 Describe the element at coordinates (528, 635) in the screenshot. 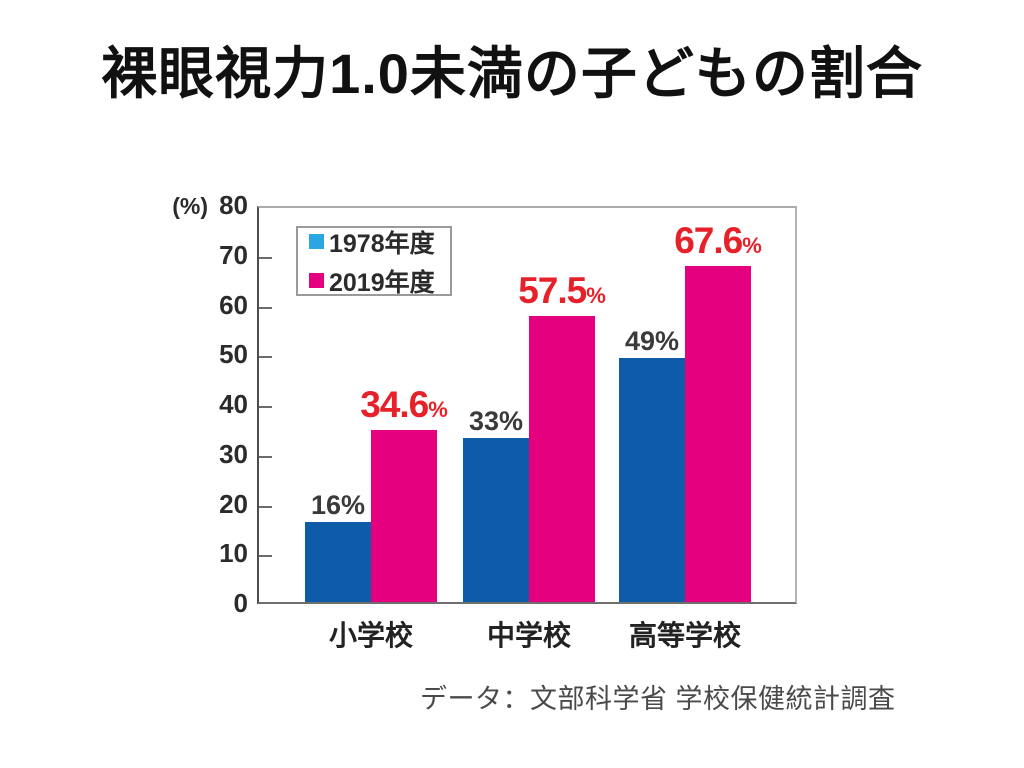

I see `x-axis-label-2: 中学校` at that location.